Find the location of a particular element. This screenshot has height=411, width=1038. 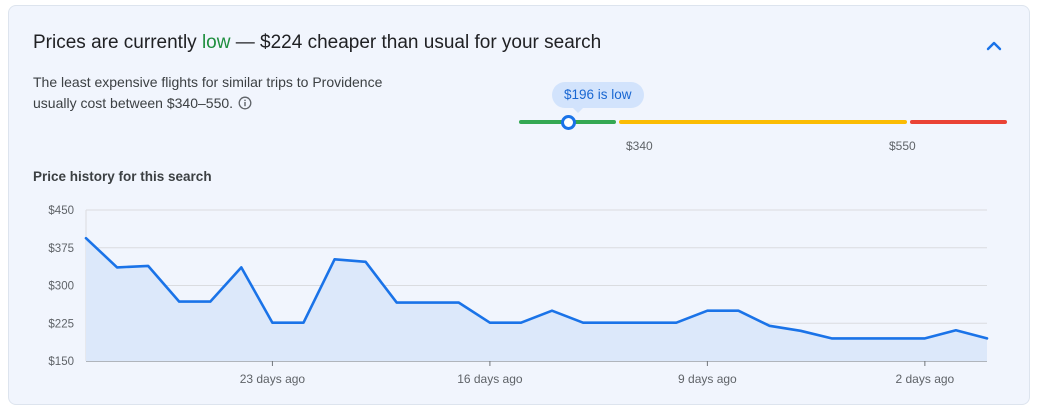

price-range-bar: $196 is low $340 $550 is located at coordinates (765, 122).